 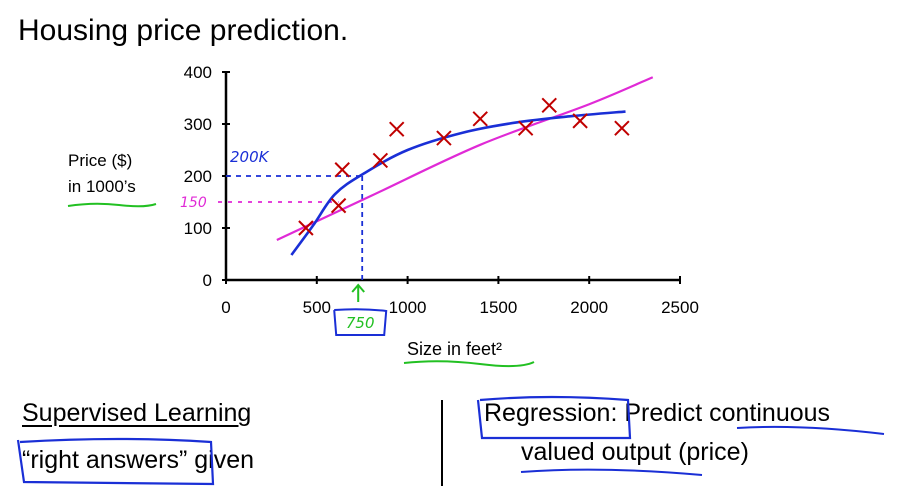 What do you see at coordinates (193, 203) in the screenshot?
I see `line-value-label: 150` at bounding box center [193, 203].